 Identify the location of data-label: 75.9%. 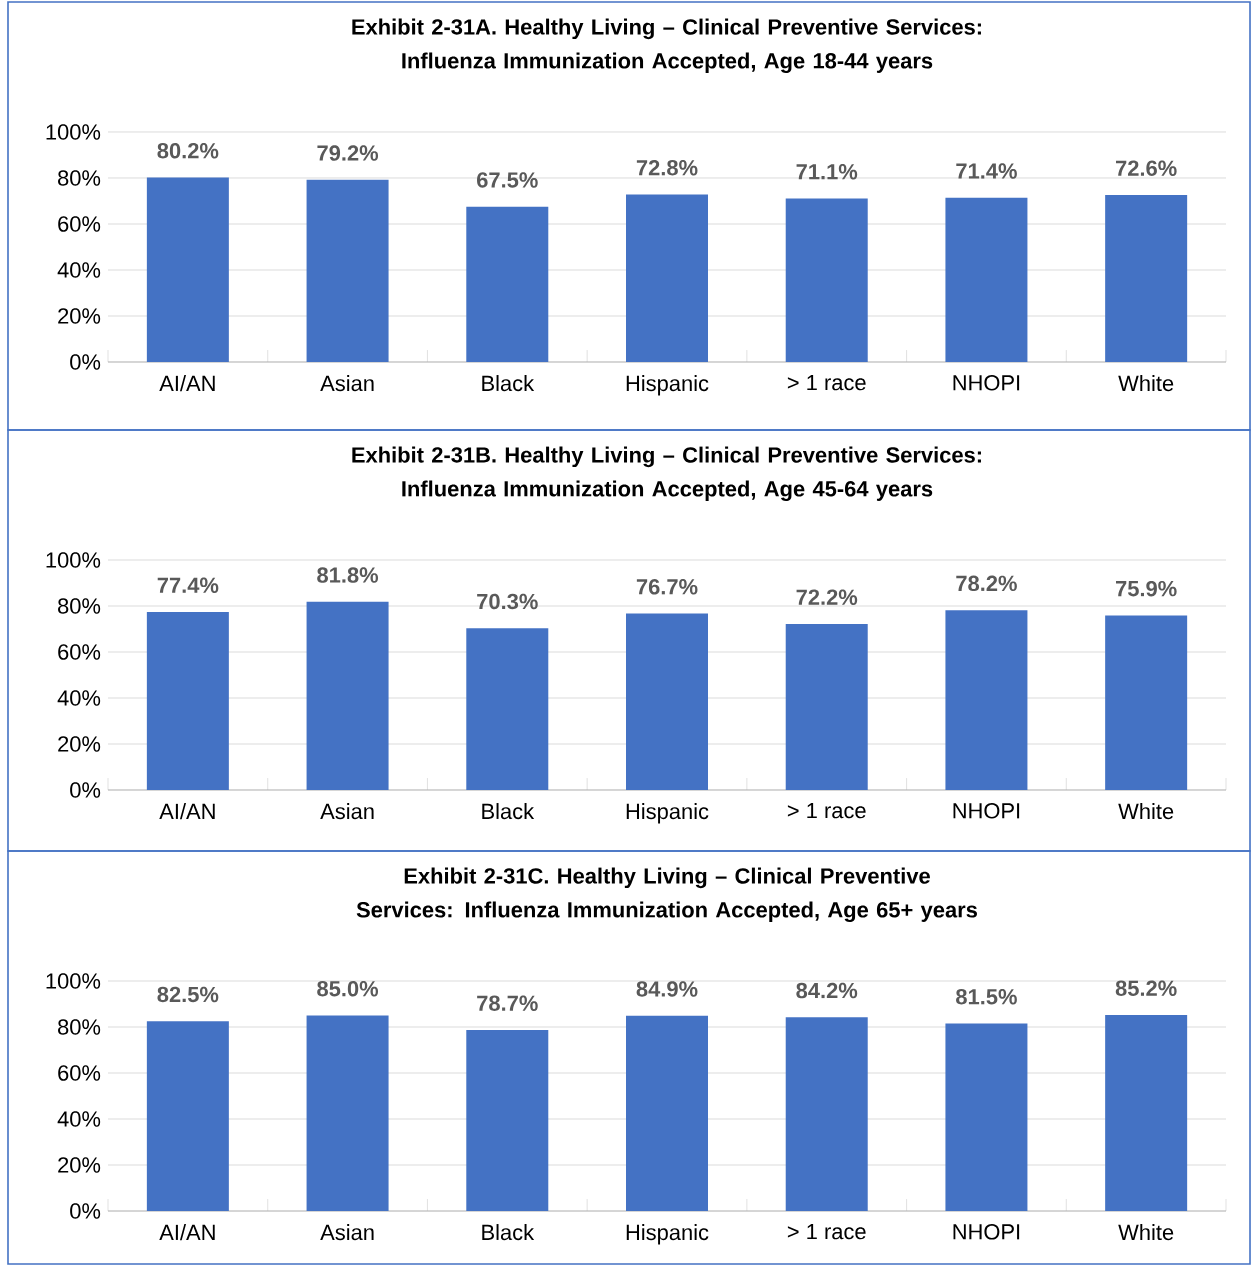
(1146, 588).